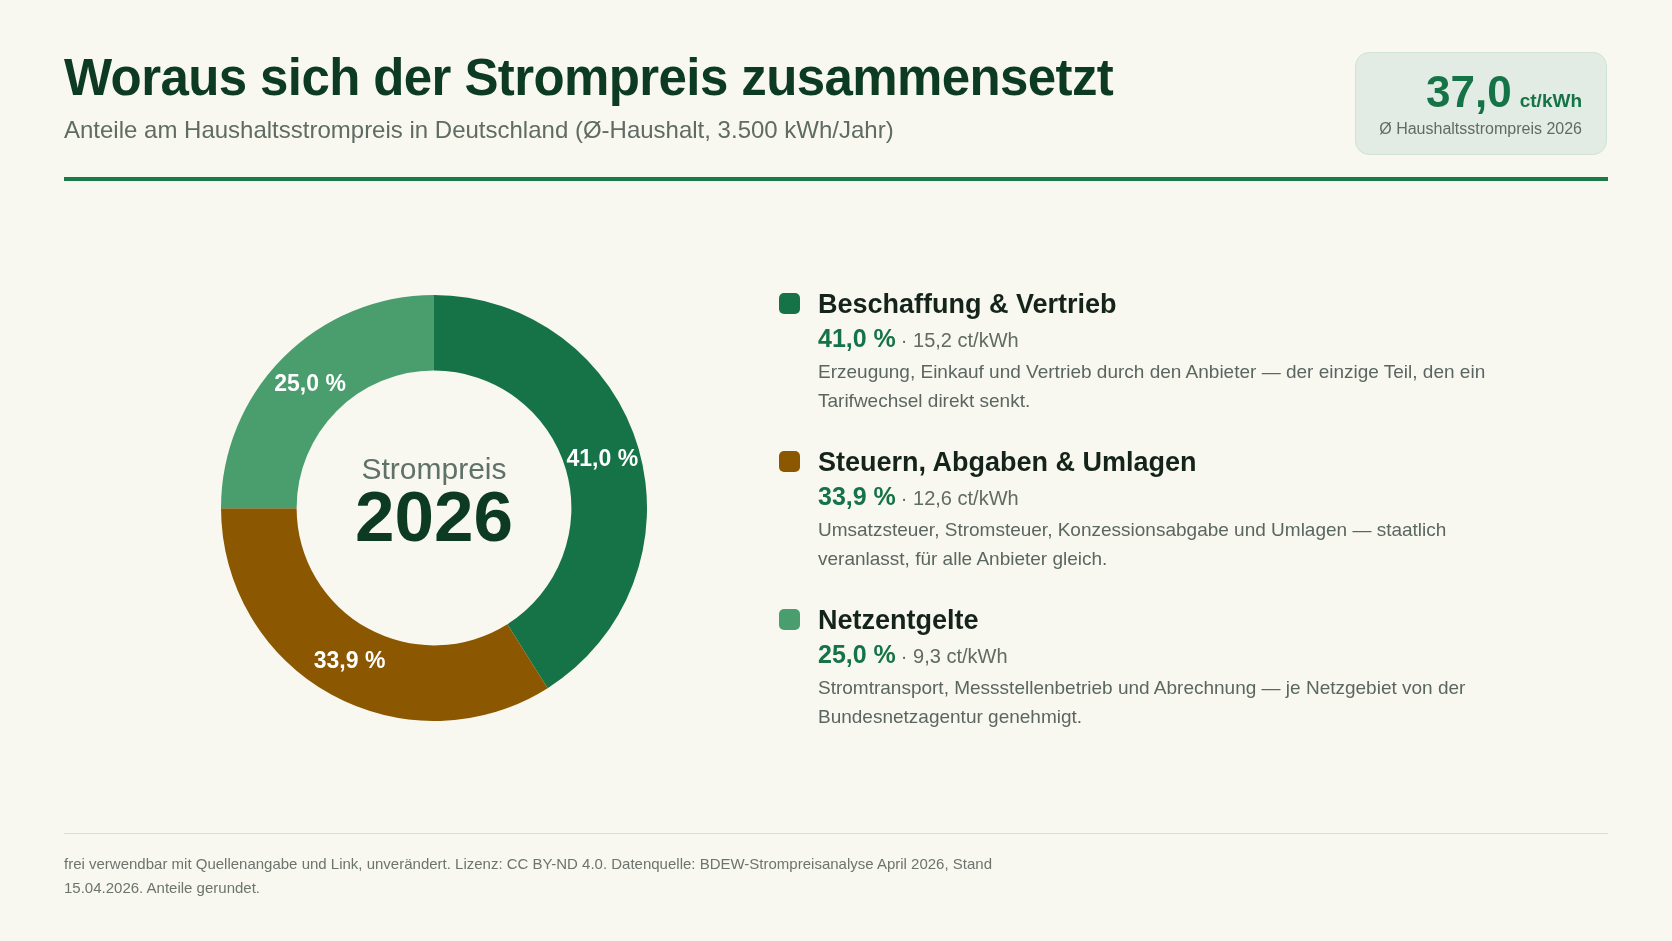 The image size is (1672, 941). Describe the element at coordinates (589, 78) in the screenshot. I see `chart-title: Woraus sich der Strompreis zusammensetzt` at that location.